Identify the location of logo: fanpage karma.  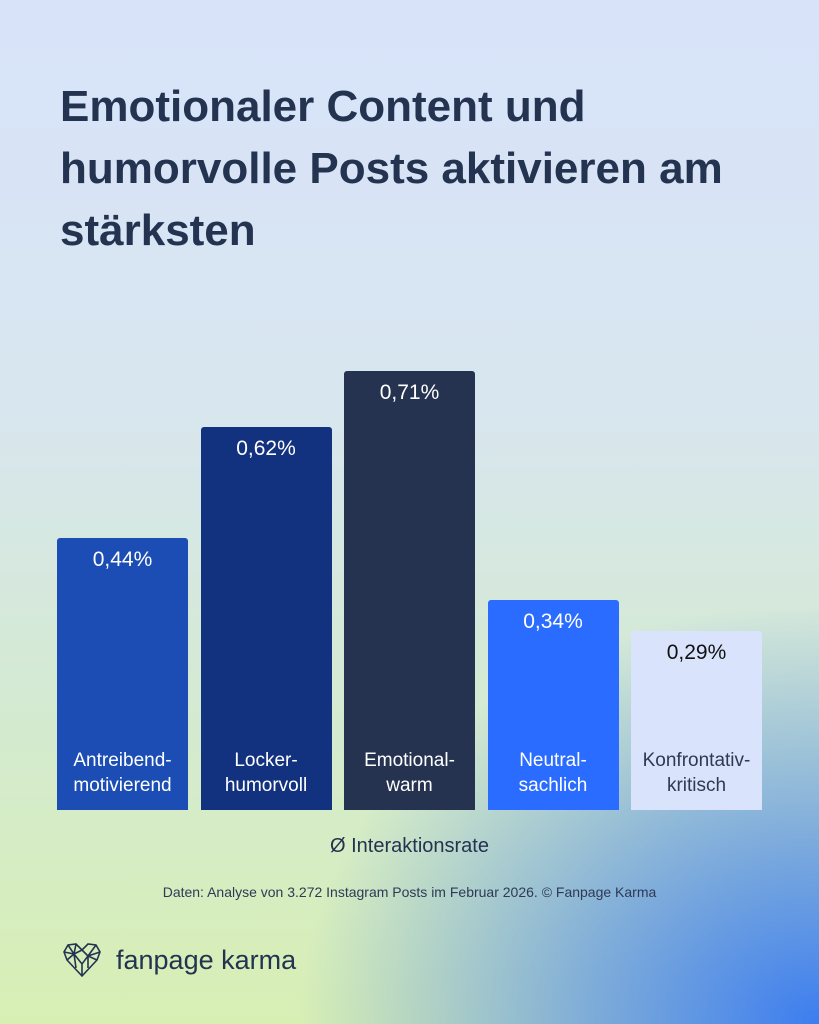
(179, 960).